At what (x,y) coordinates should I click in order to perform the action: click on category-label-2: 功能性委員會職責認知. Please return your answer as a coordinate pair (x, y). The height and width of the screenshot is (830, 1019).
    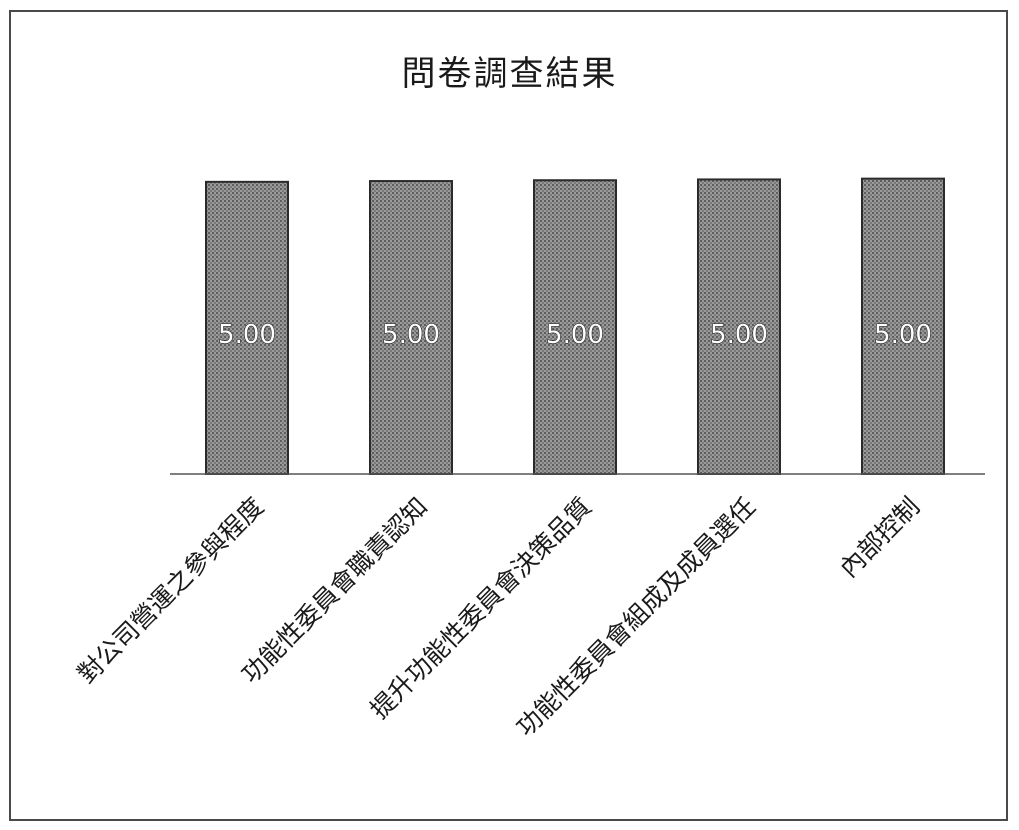
    Looking at the image, I should click on (334, 590).